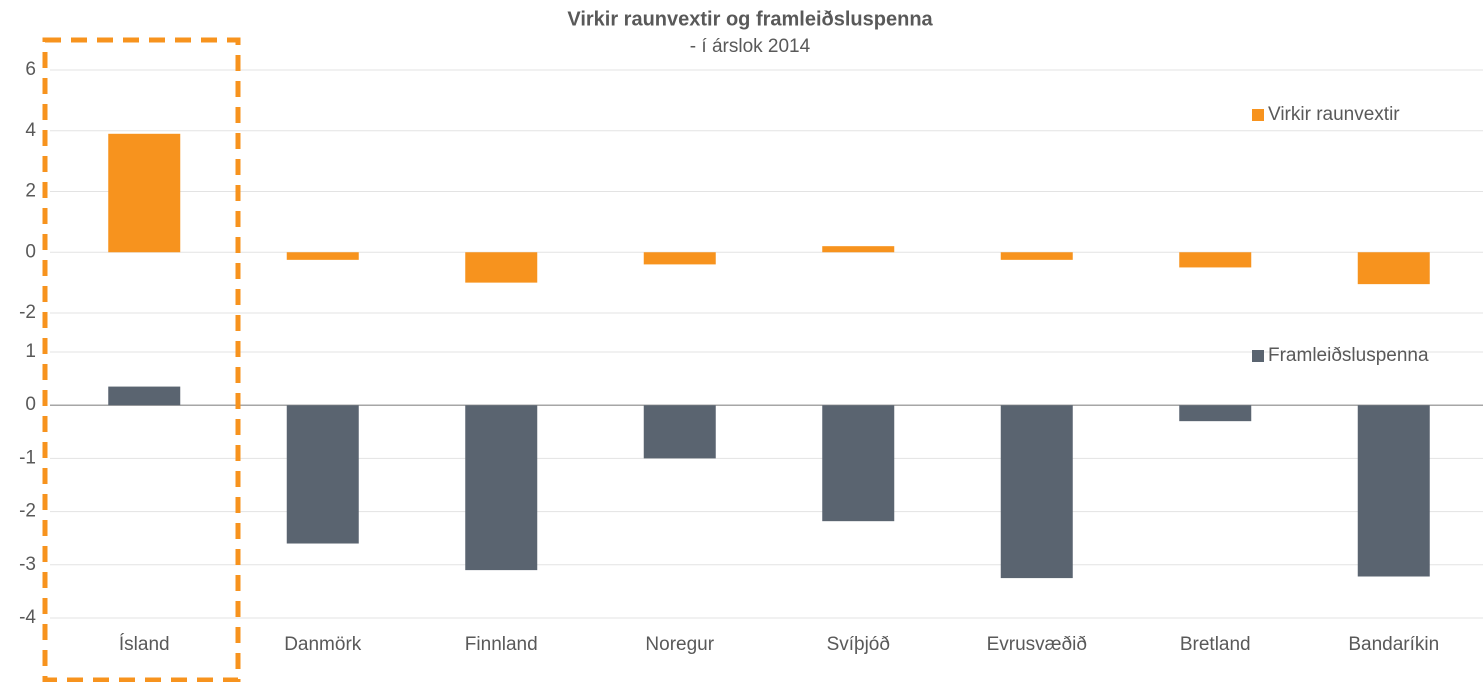  What do you see at coordinates (750, 19) in the screenshot?
I see `chart-title: Virkir raunvextir og framleiðsluspenna` at bounding box center [750, 19].